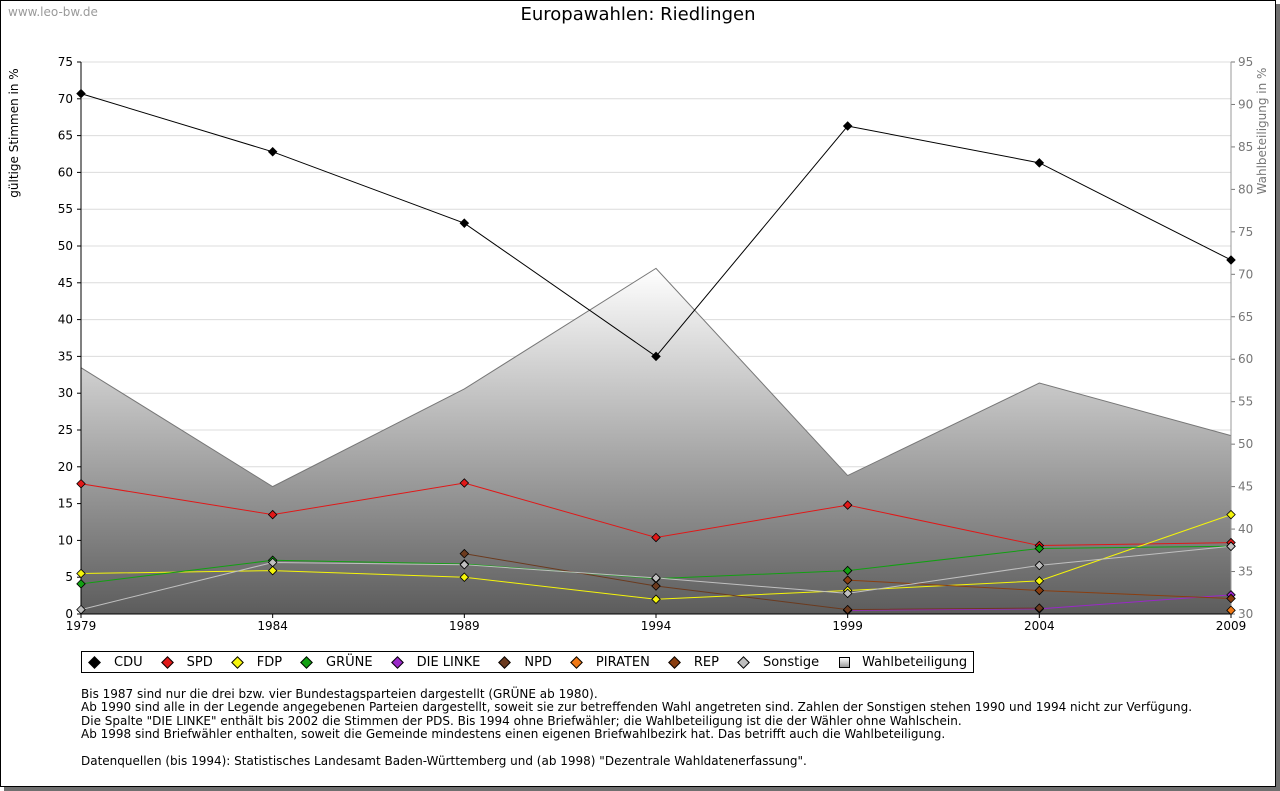  Describe the element at coordinates (1245, 529) in the screenshot. I see `y2-tick-label: 40` at that location.